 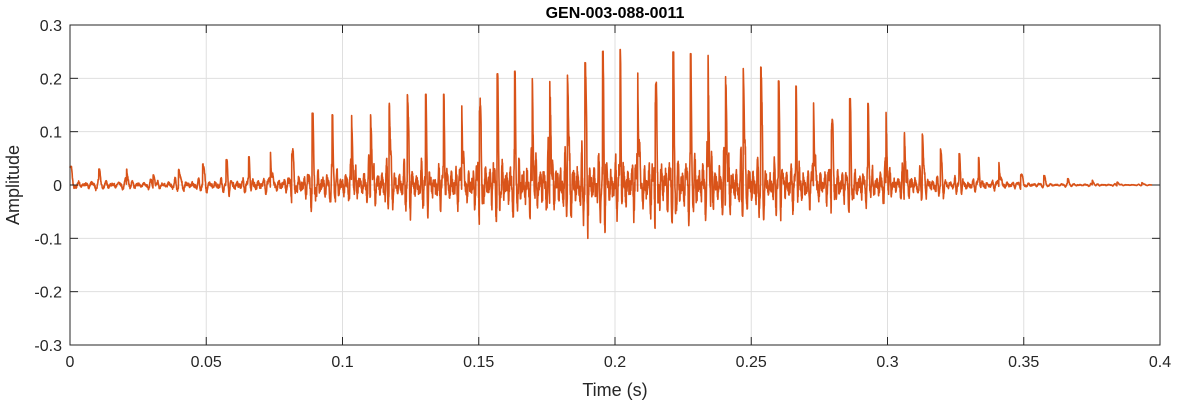 What do you see at coordinates (615, 362) in the screenshot?
I see `x-tick-label: 0.2` at bounding box center [615, 362].